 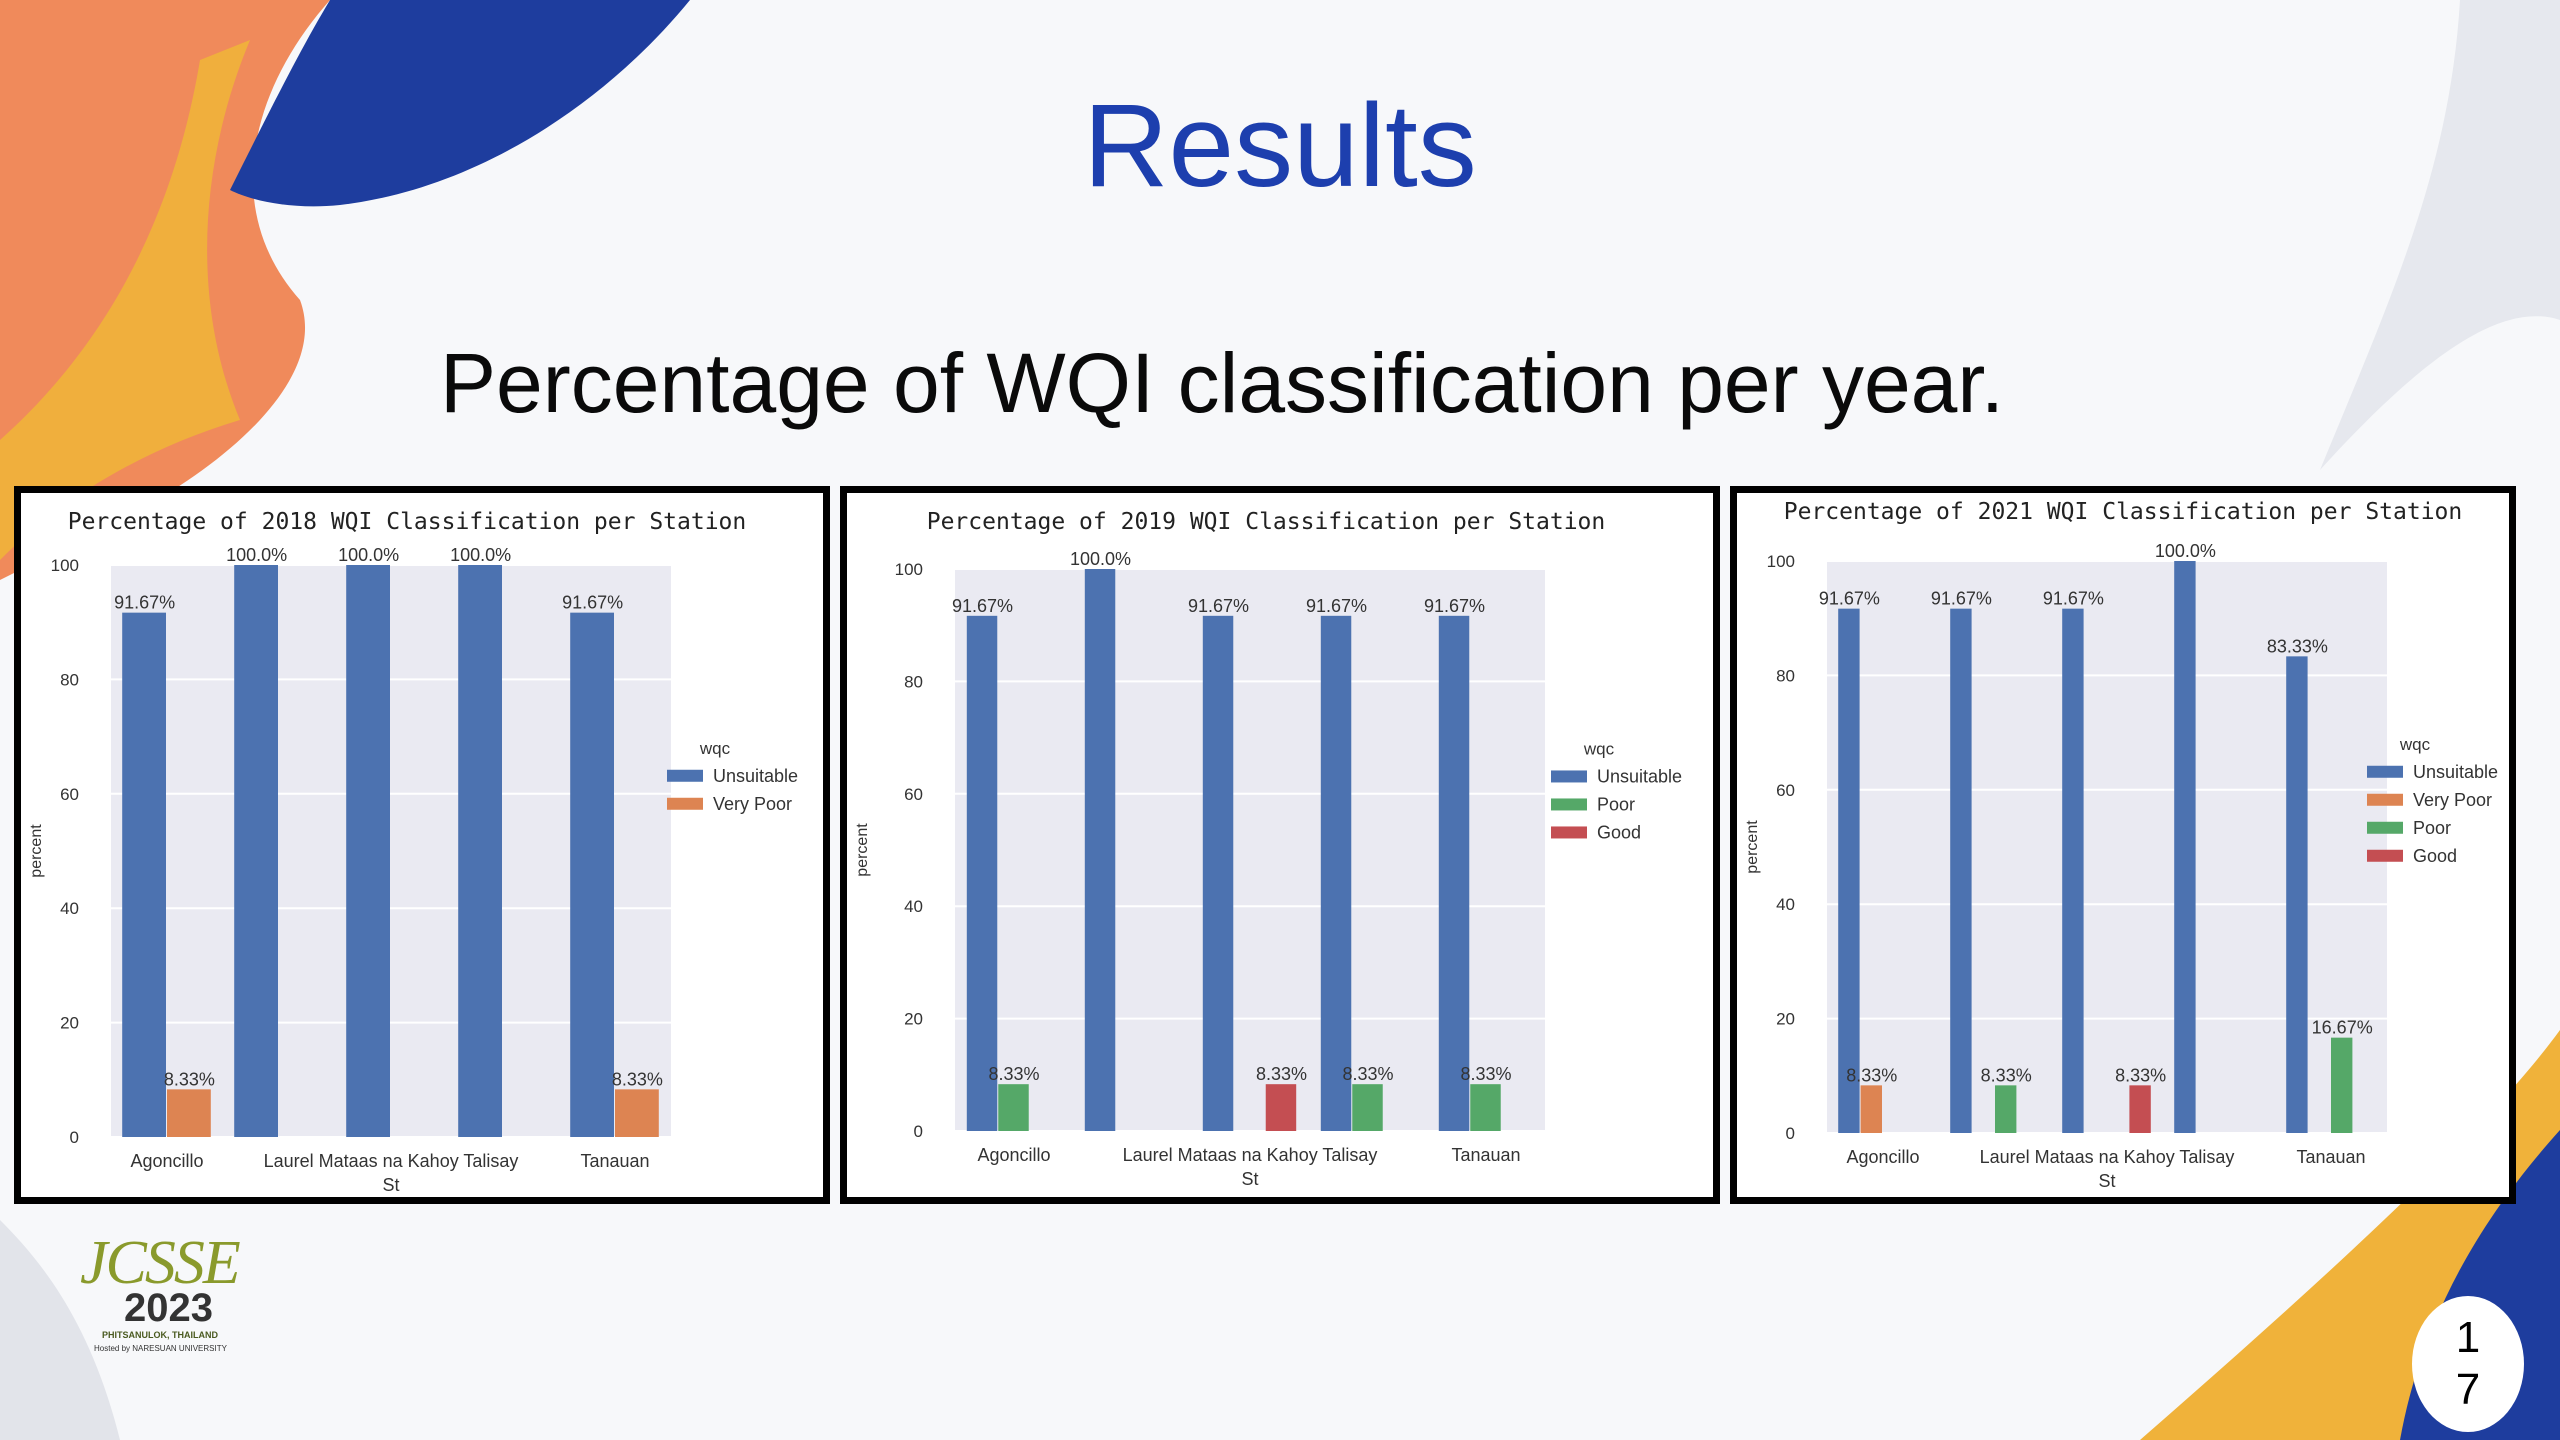 What do you see at coordinates (160, 1263) in the screenshot?
I see `logo-text: JCSSE` at bounding box center [160, 1263].